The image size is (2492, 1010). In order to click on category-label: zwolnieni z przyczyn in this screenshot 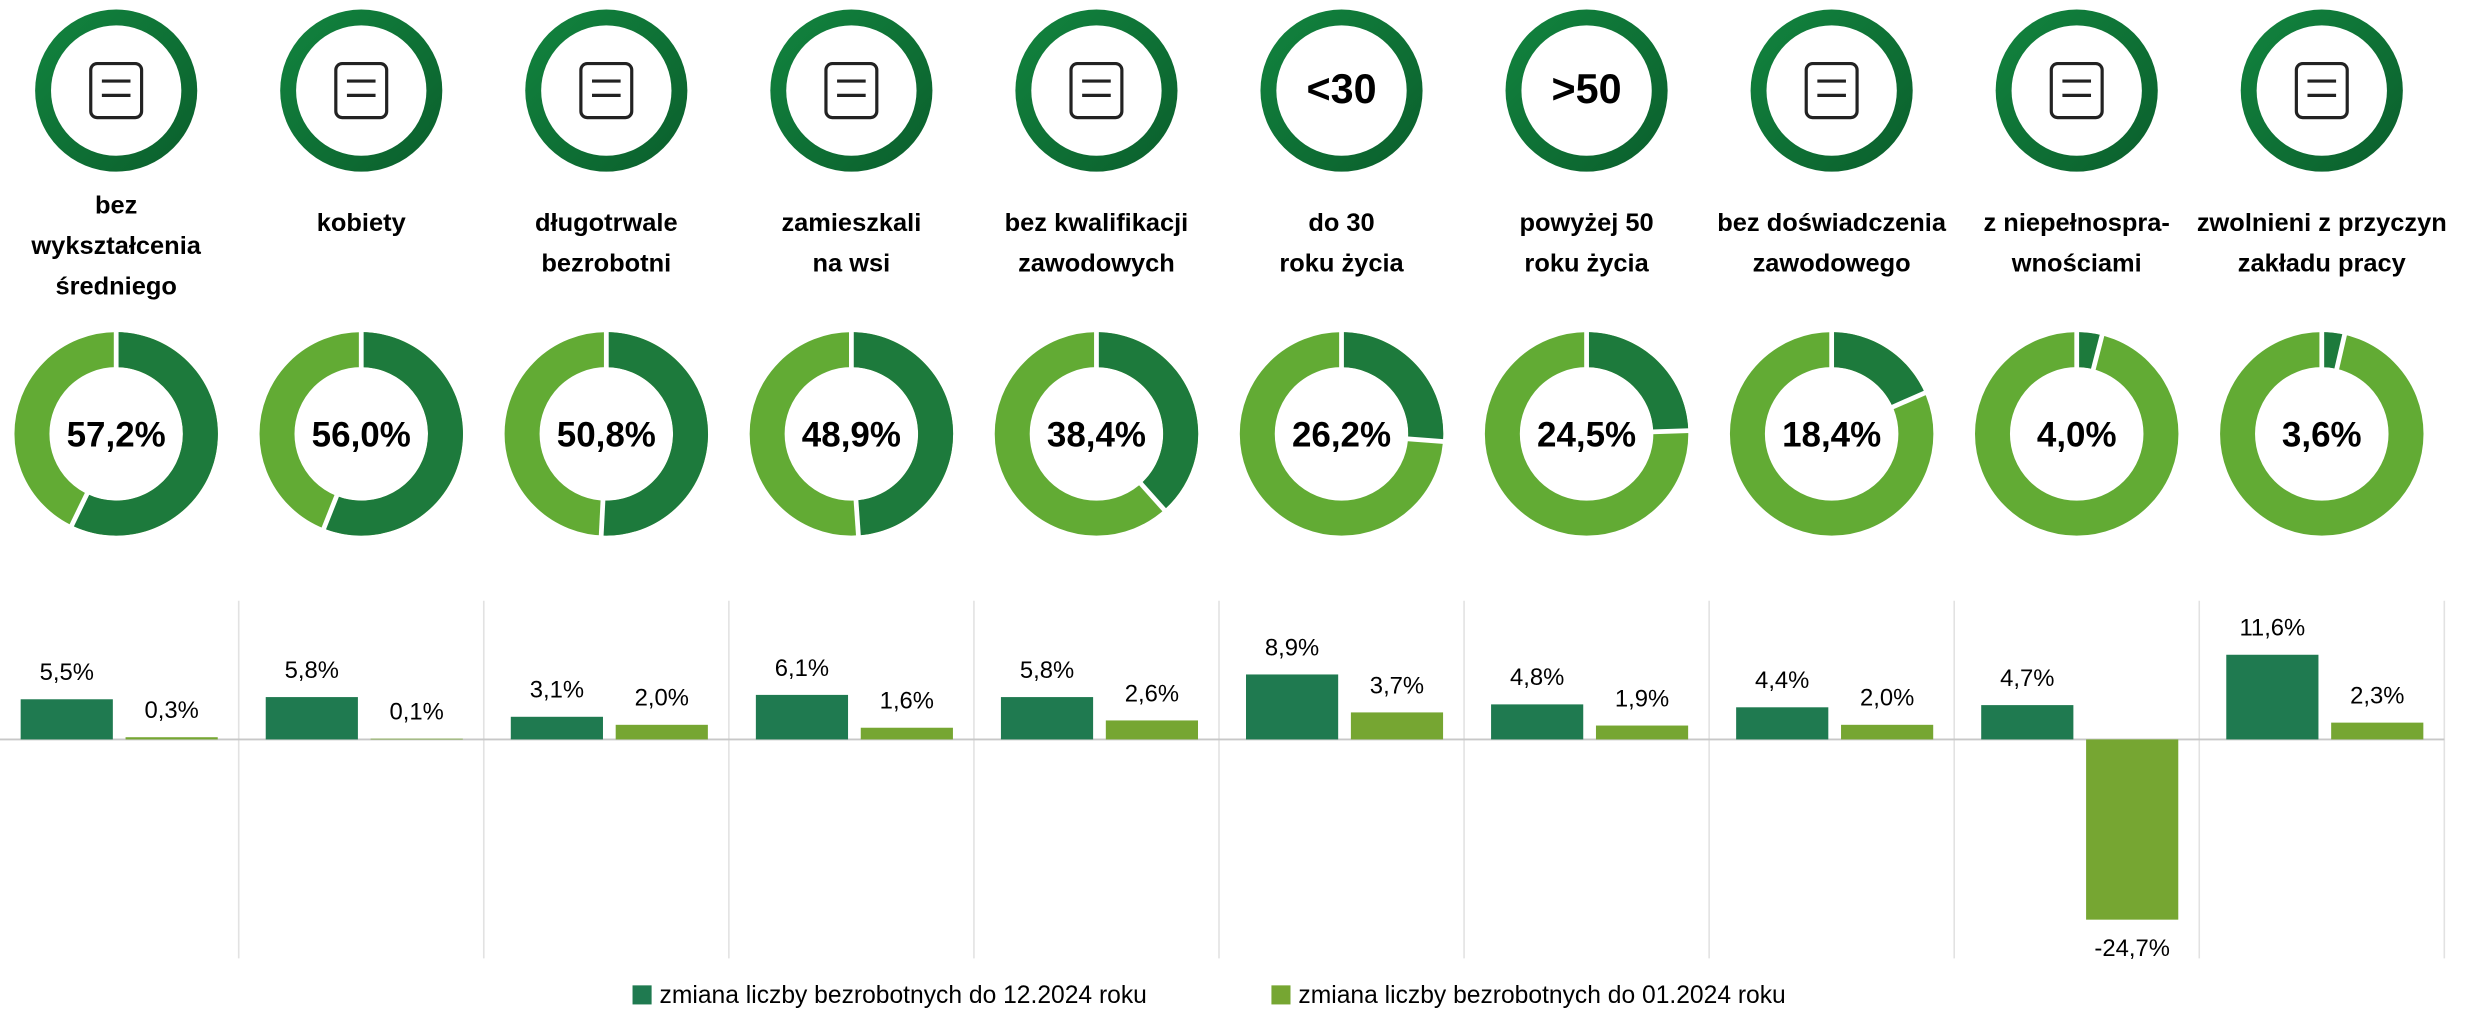, I will do `click(2322, 223)`.